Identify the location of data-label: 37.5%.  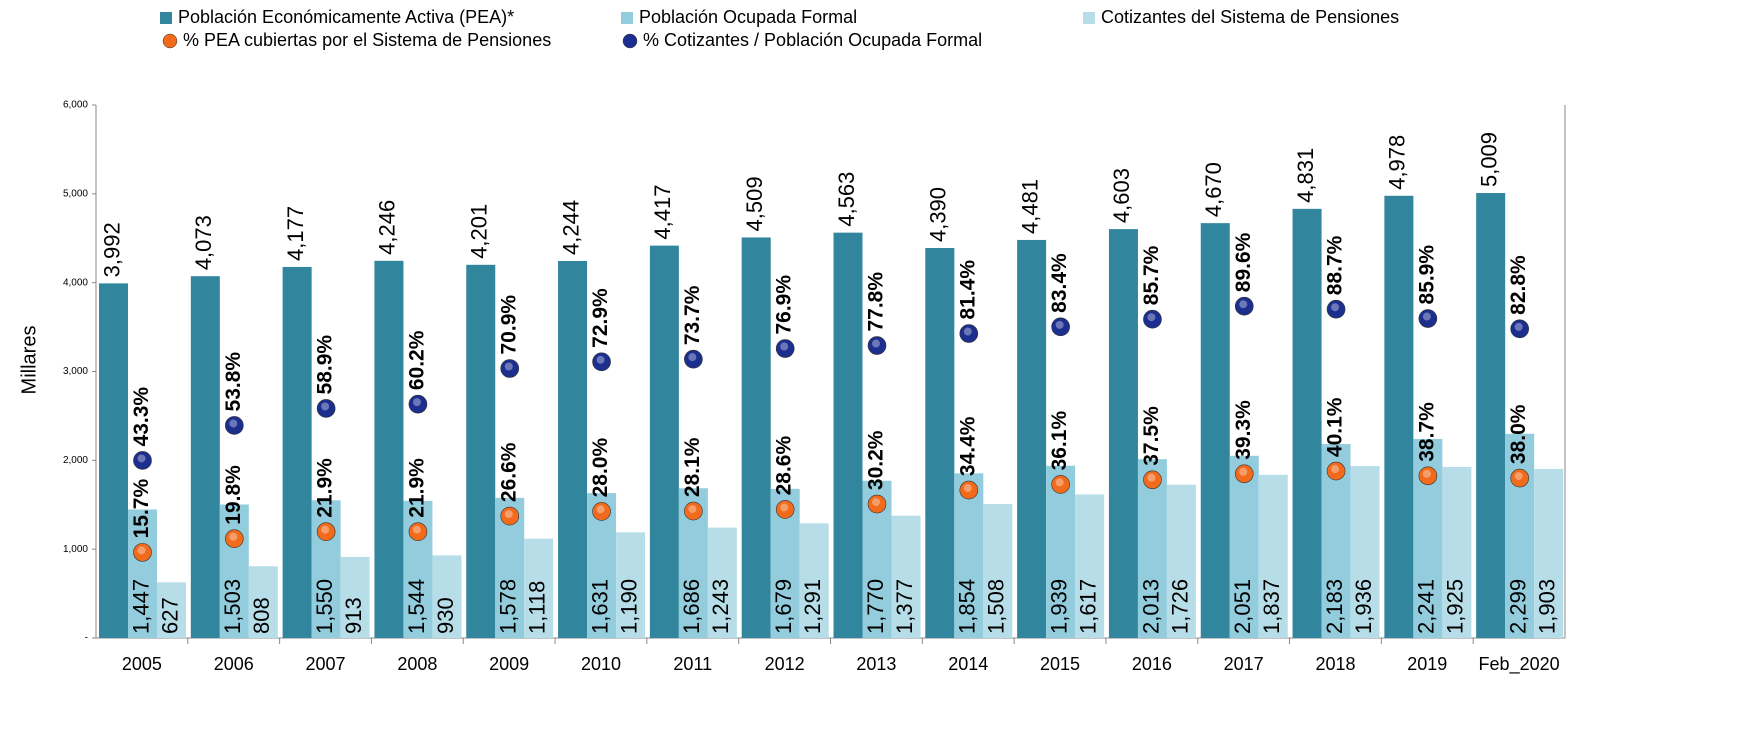
(1151, 436).